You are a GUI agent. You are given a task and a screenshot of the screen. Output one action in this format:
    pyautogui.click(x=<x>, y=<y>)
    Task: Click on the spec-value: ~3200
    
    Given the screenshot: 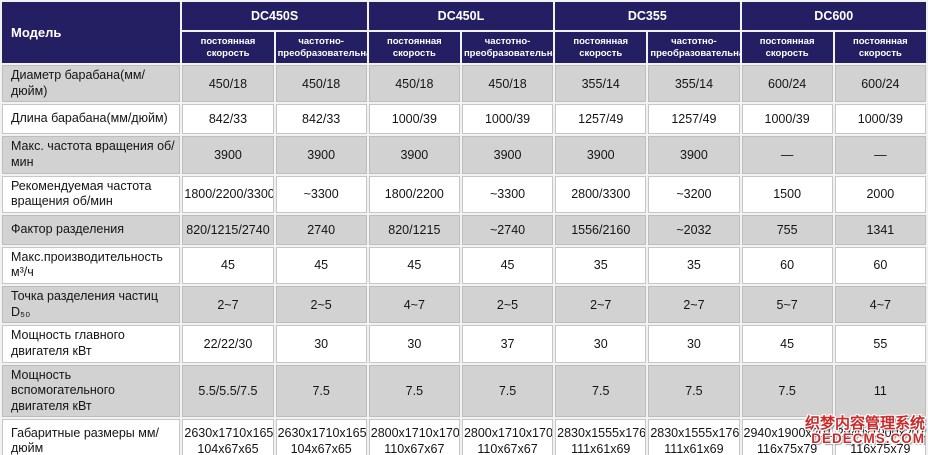 What is the action you would take?
    pyautogui.click(x=694, y=194)
    